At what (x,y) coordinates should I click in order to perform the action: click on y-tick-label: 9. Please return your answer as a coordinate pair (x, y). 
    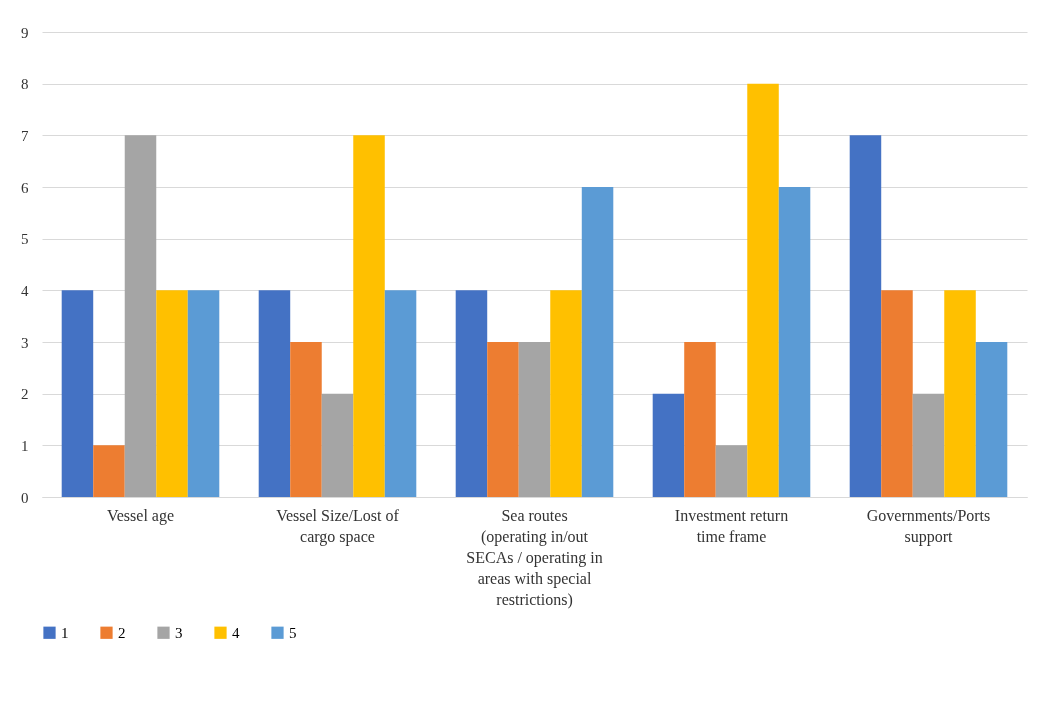
    Looking at the image, I should click on (25, 32).